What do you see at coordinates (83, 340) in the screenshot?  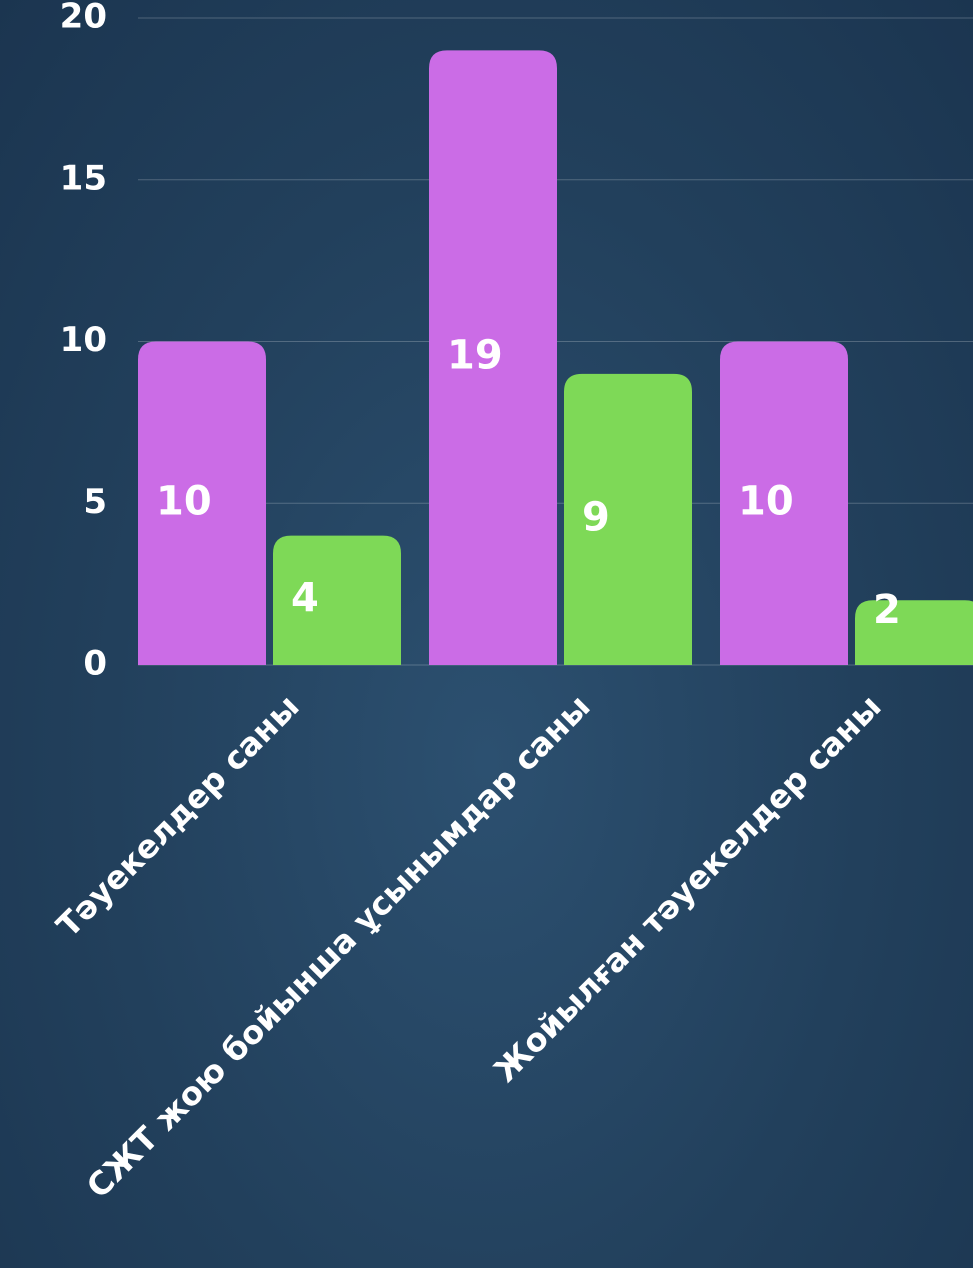 I see `y-tick-label: 10` at bounding box center [83, 340].